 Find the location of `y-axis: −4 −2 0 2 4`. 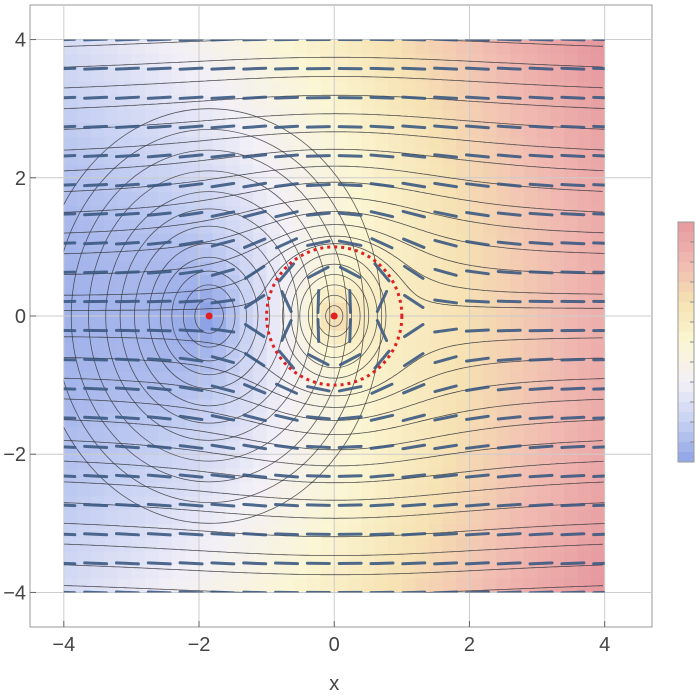

y-axis: −4 −2 0 2 4 is located at coordinates (19, 317).